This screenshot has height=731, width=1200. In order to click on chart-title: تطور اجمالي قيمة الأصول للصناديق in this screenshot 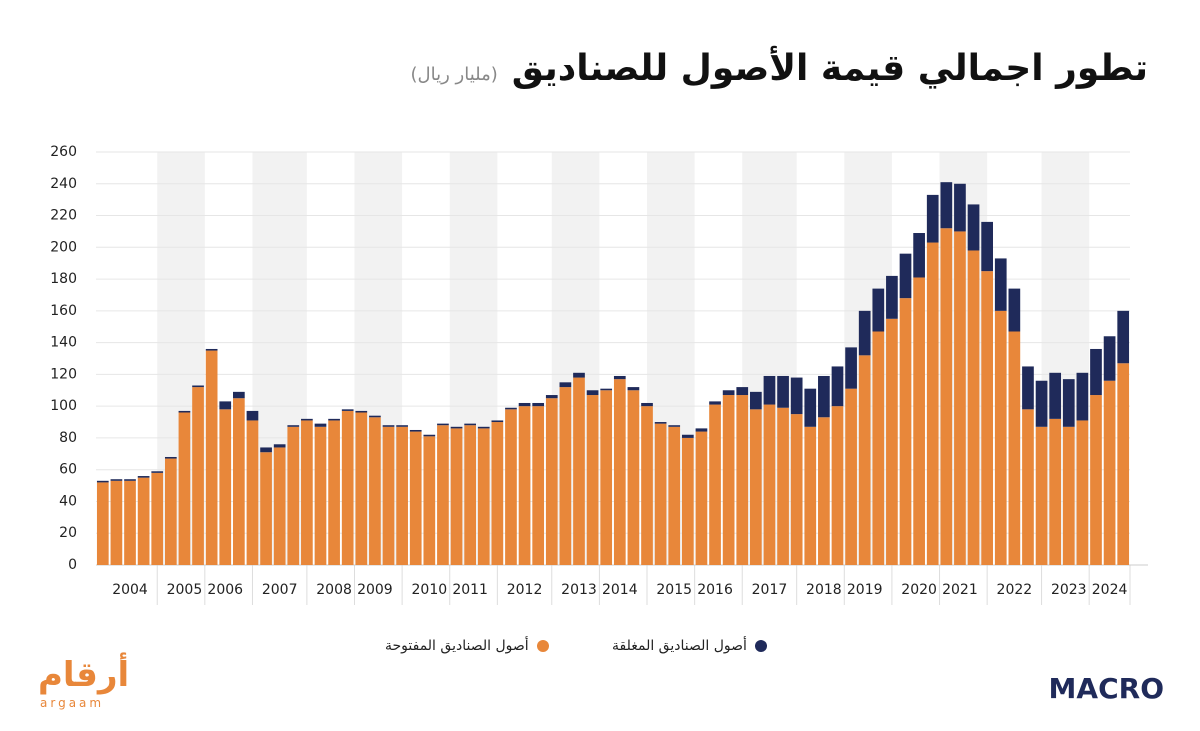, I will do `click(829, 68)`.